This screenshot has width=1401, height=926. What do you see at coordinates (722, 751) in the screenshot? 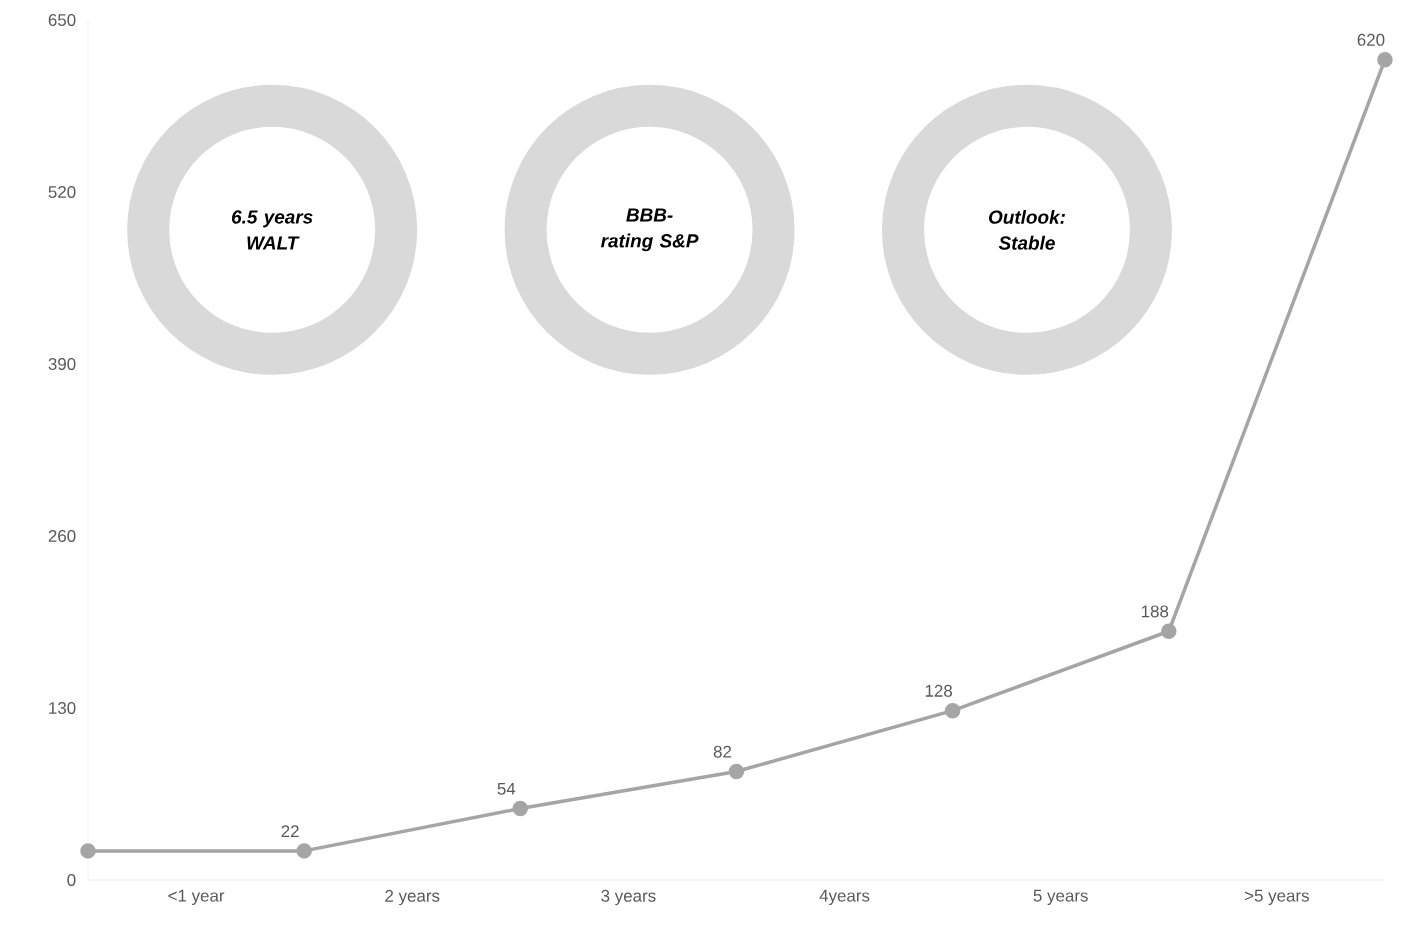
I see `data-label: 82` at bounding box center [722, 751].